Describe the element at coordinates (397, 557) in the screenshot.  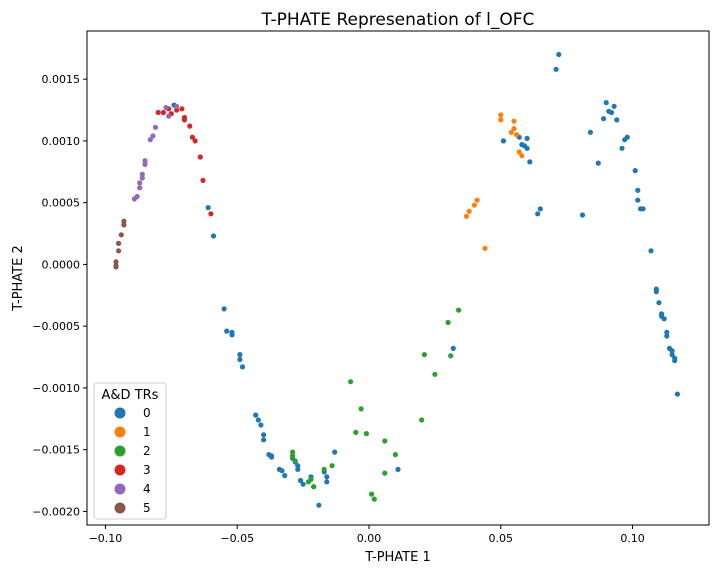
I see `x-axis-label: T-PHATE 1` at that location.